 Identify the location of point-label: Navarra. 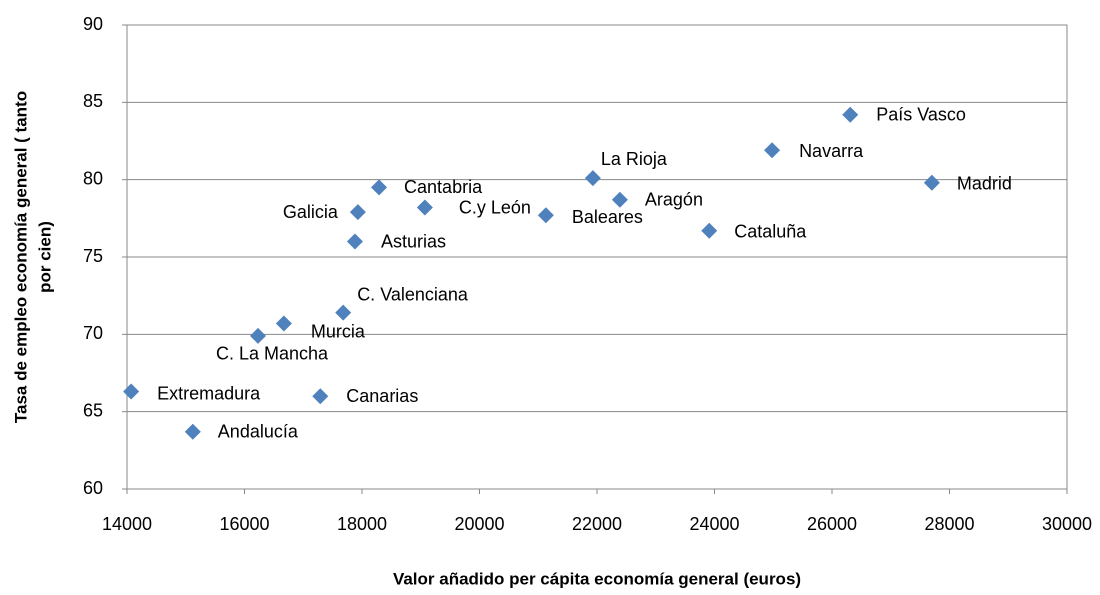
(831, 151).